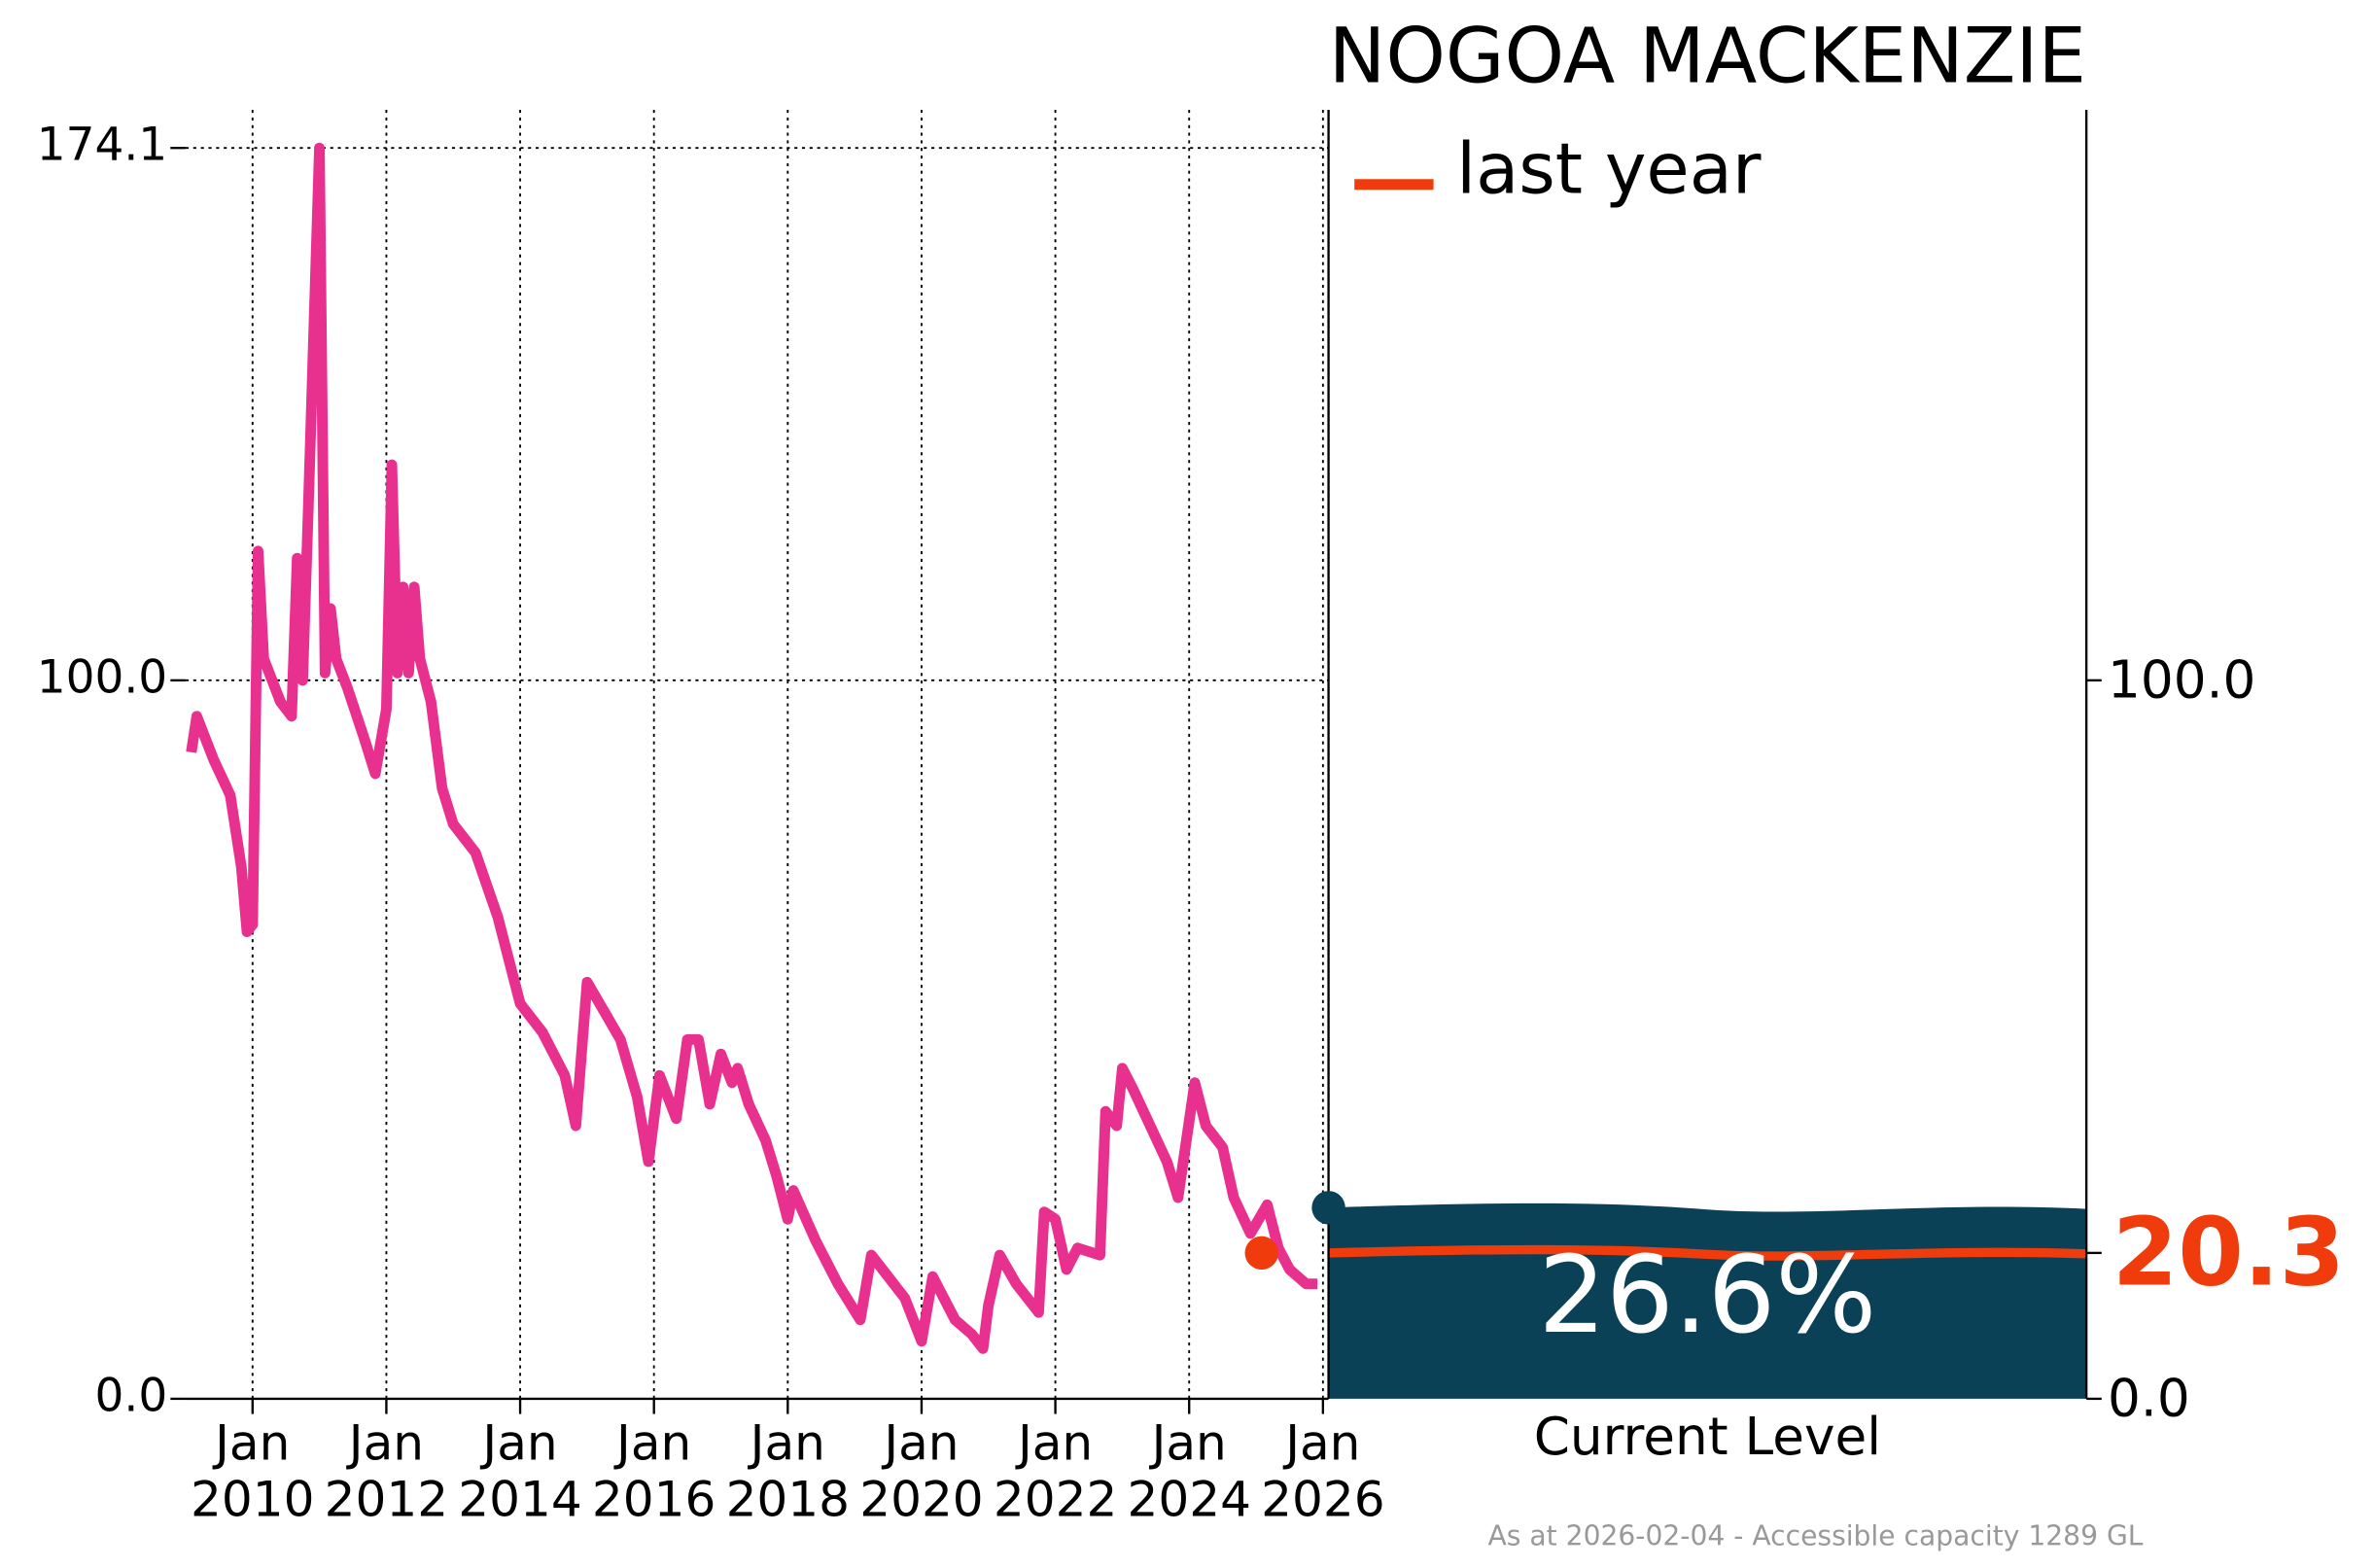 The height and width of the screenshot is (1568, 2374). Describe the element at coordinates (1707, 56) in the screenshot. I see `chart-title: NOGOA MACKENZIE` at that location.